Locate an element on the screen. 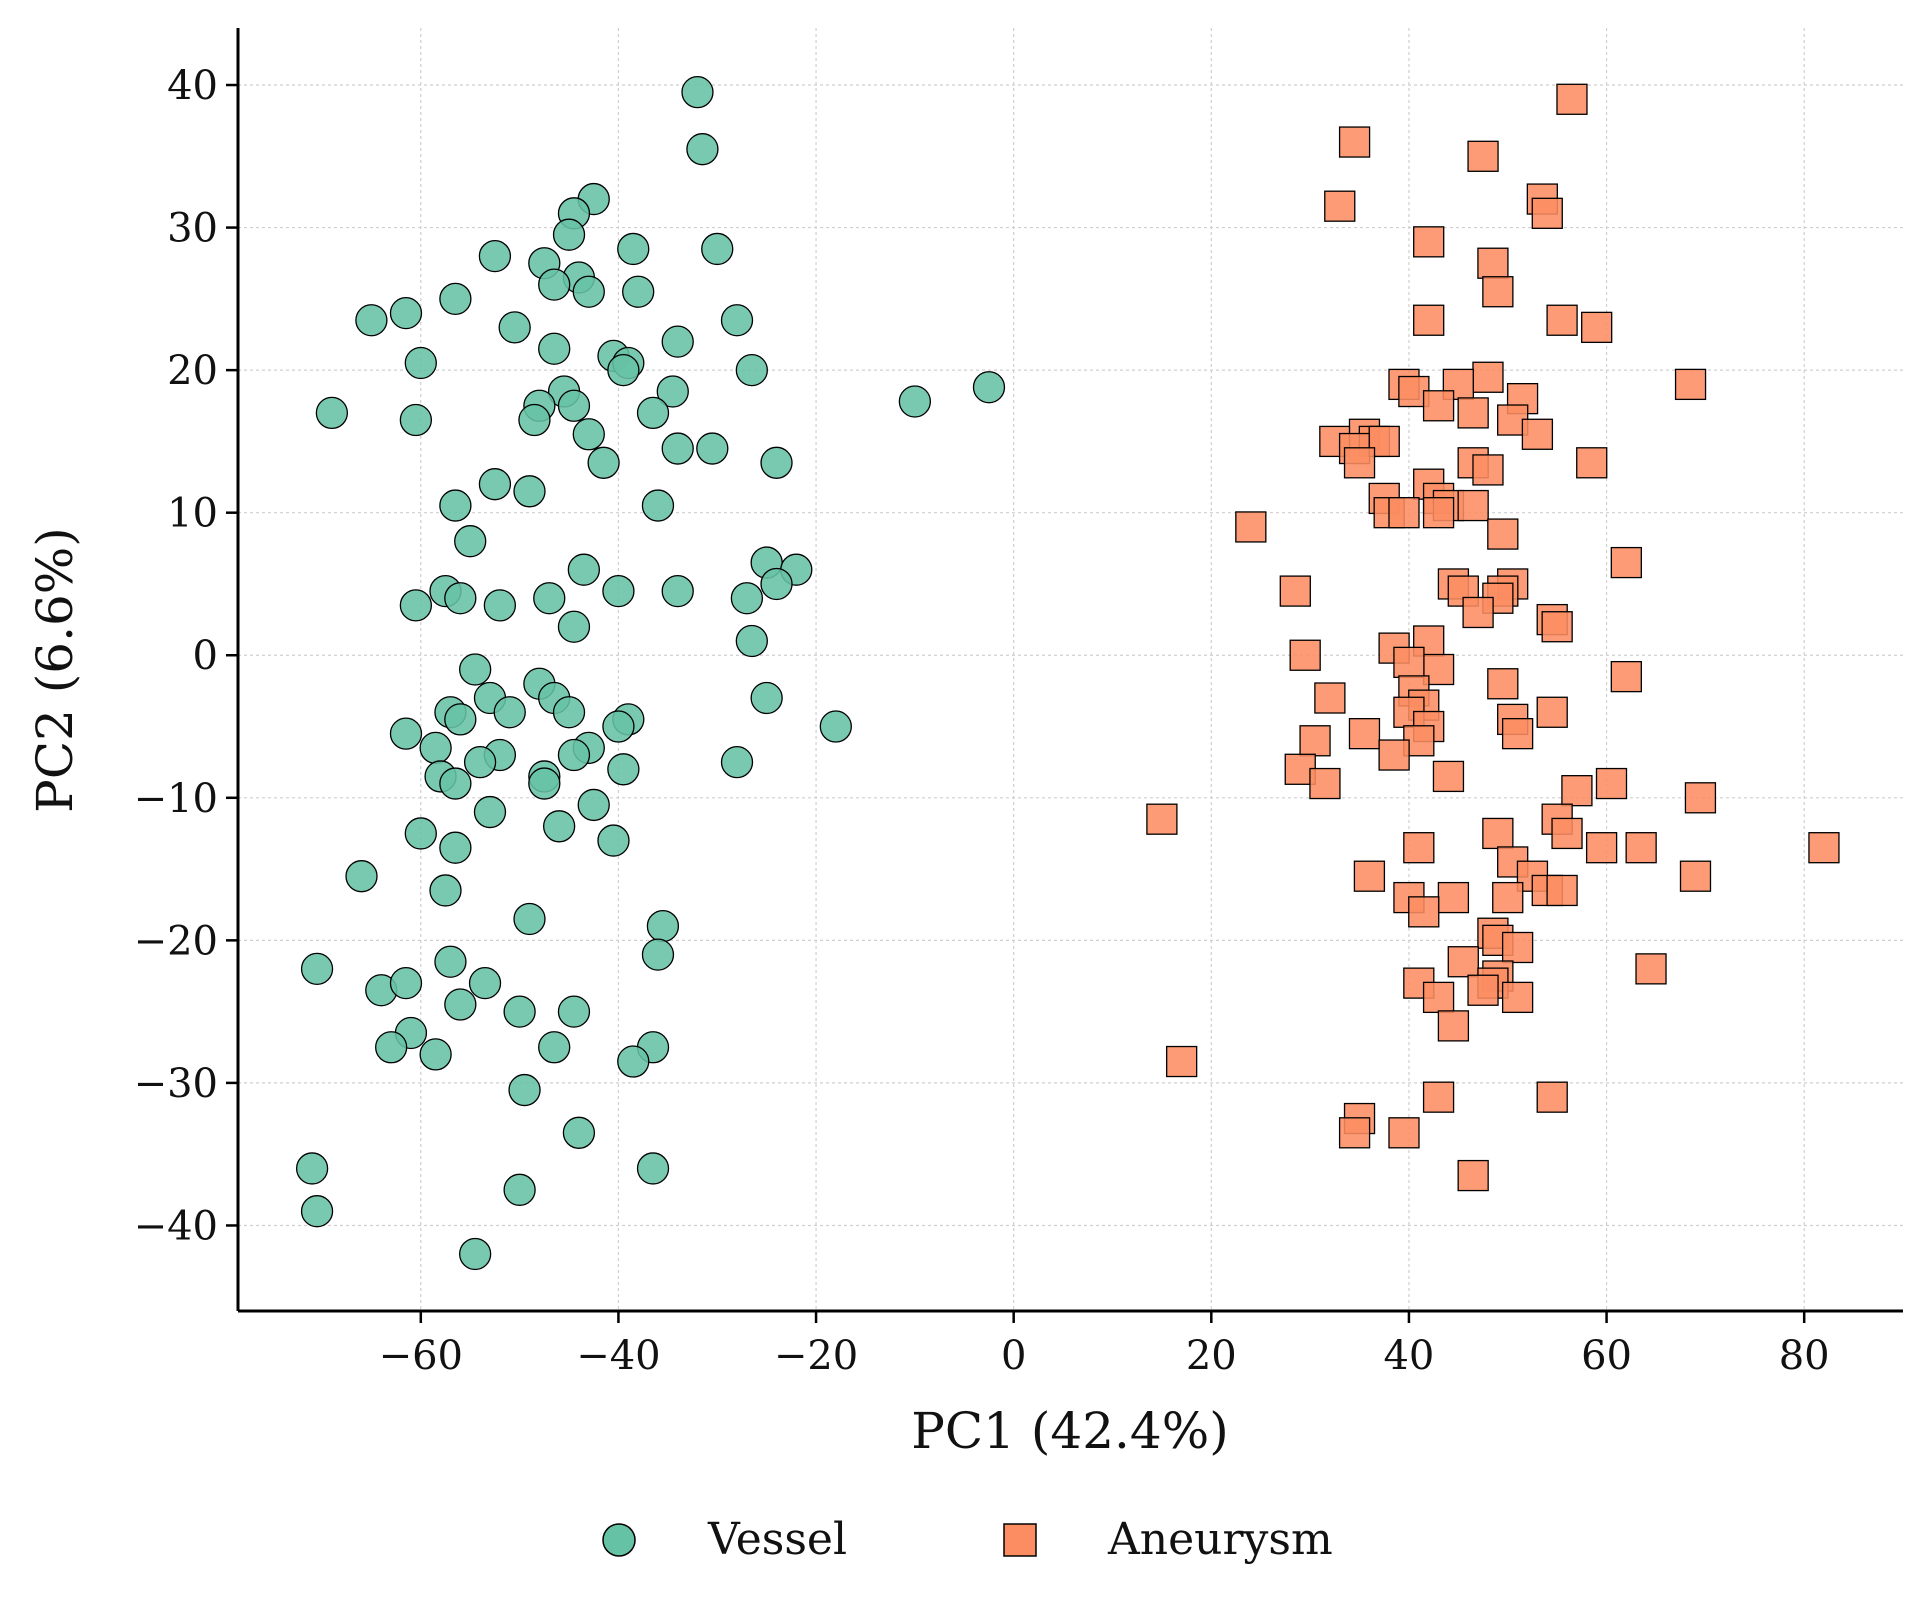 Image resolution: width=1922 pixels, height=1607 pixels. y-tick-label: 10 is located at coordinates (192, 514).